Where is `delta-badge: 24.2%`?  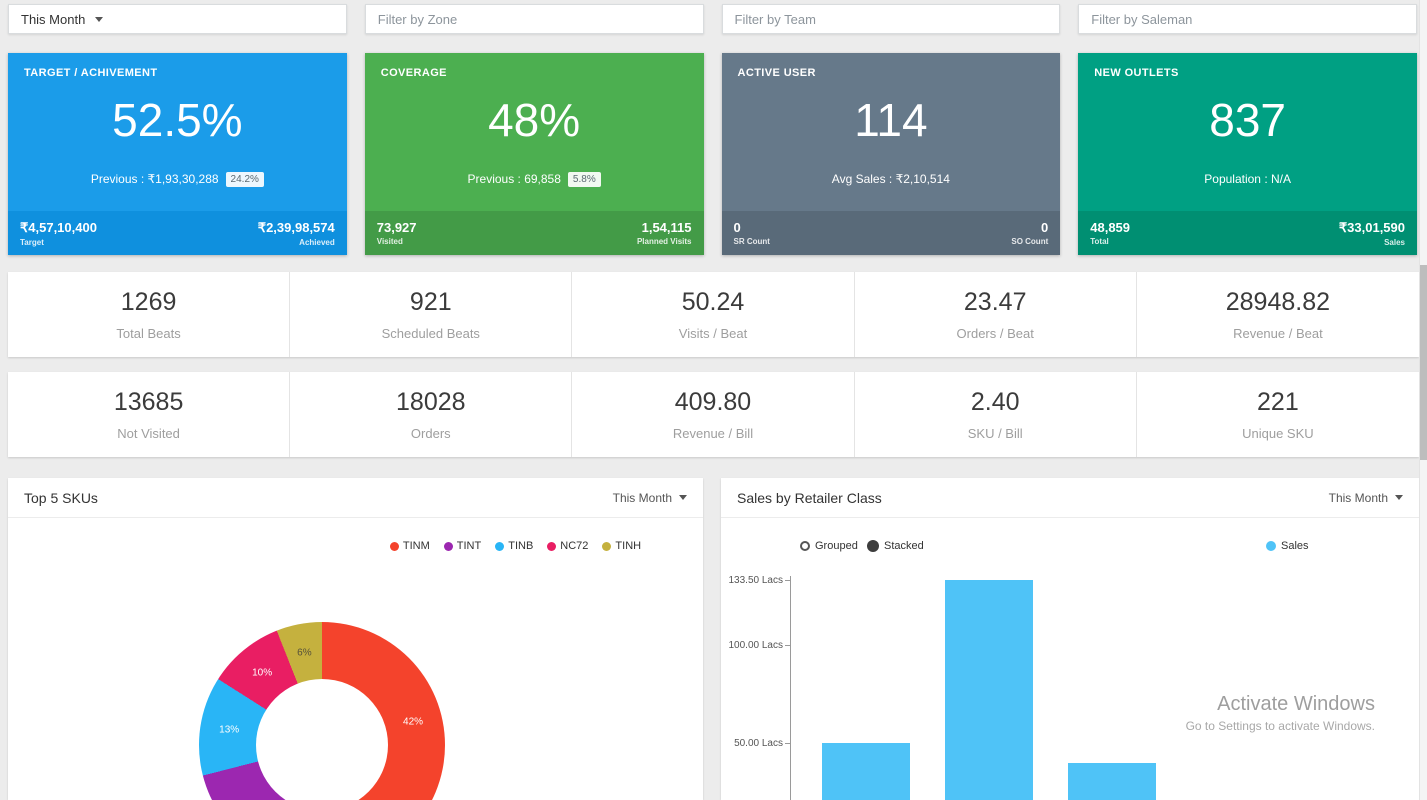
delta-badge: 24.2% is located at coordinates (244, 179).